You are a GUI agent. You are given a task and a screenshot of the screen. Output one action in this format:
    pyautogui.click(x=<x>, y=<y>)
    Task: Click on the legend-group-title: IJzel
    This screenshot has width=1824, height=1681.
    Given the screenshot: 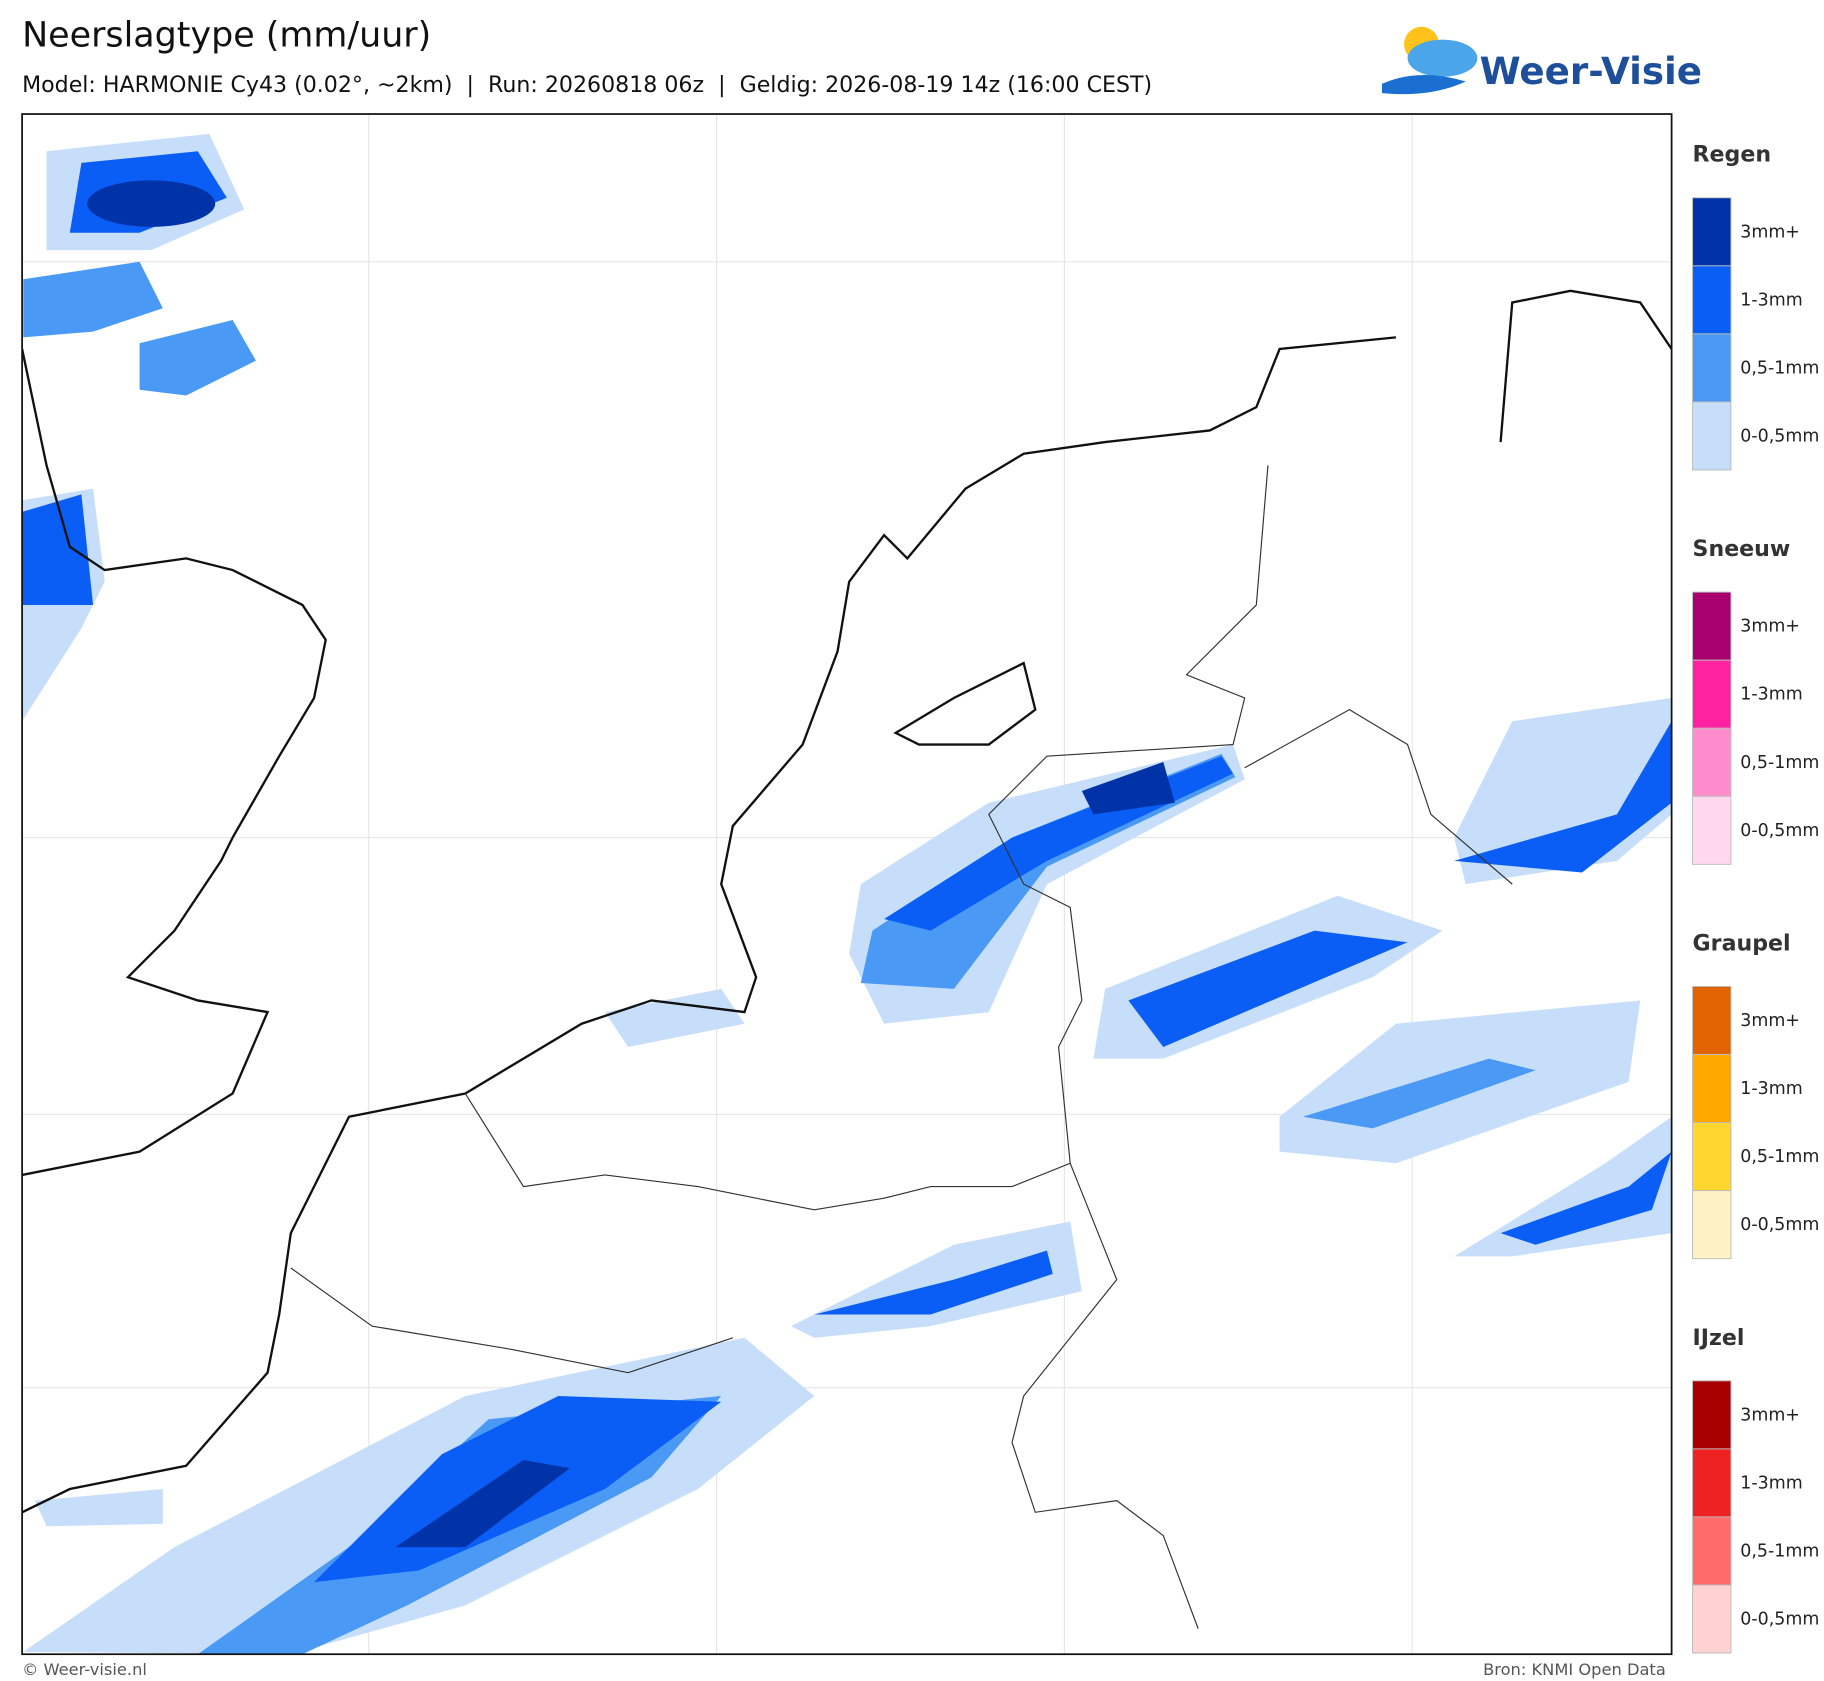 What is the action you would take?
    pyautogui.click(x=1719, y=1338)
    